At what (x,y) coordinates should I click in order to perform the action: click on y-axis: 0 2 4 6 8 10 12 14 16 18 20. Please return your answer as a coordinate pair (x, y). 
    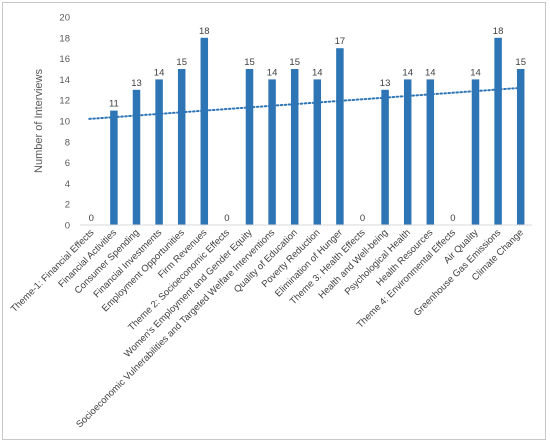
    Looking at the image, I should click on (64, 122).